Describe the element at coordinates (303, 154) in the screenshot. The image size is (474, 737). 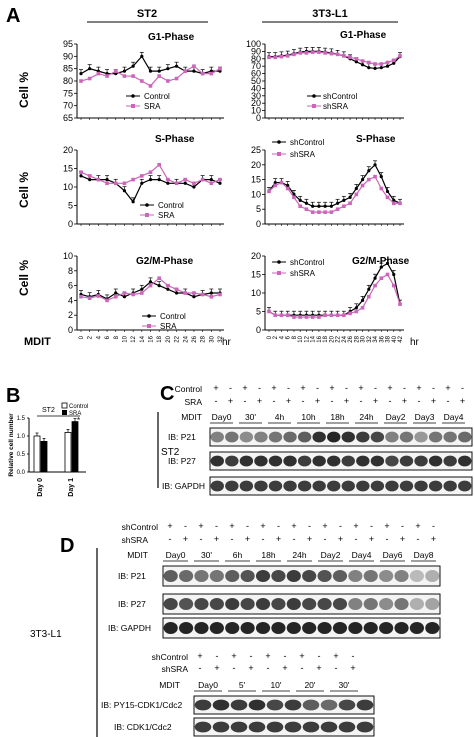
I see `legend-label-shsra: shSRA` at that location.